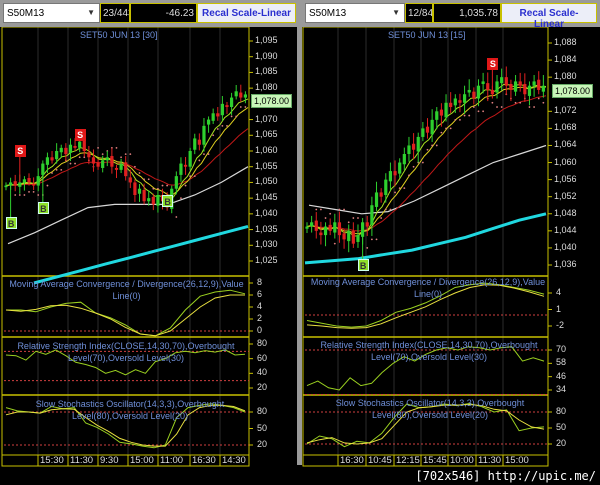  What do you see at coordinates (565, 161) in the screenshot?
I see `price-tick-label: 1,060` at bounding box center [565, 161].